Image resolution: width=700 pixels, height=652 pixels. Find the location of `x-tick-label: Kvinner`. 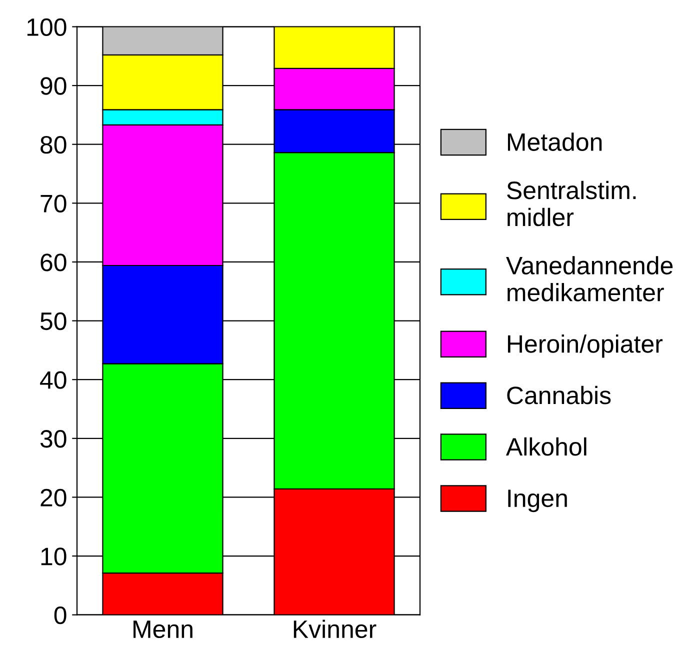

x-tick-label: Kvinner is located at coordinates (335, 629).